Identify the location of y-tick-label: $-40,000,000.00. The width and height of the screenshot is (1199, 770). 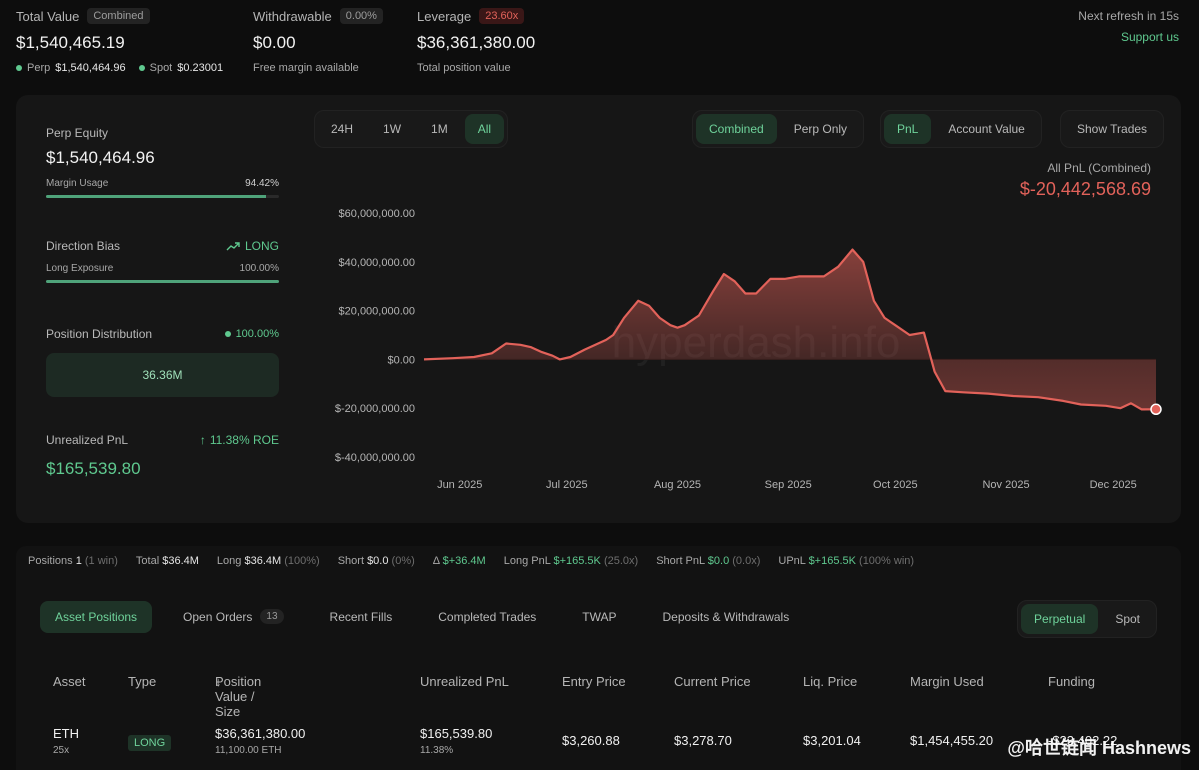
(375, 458).